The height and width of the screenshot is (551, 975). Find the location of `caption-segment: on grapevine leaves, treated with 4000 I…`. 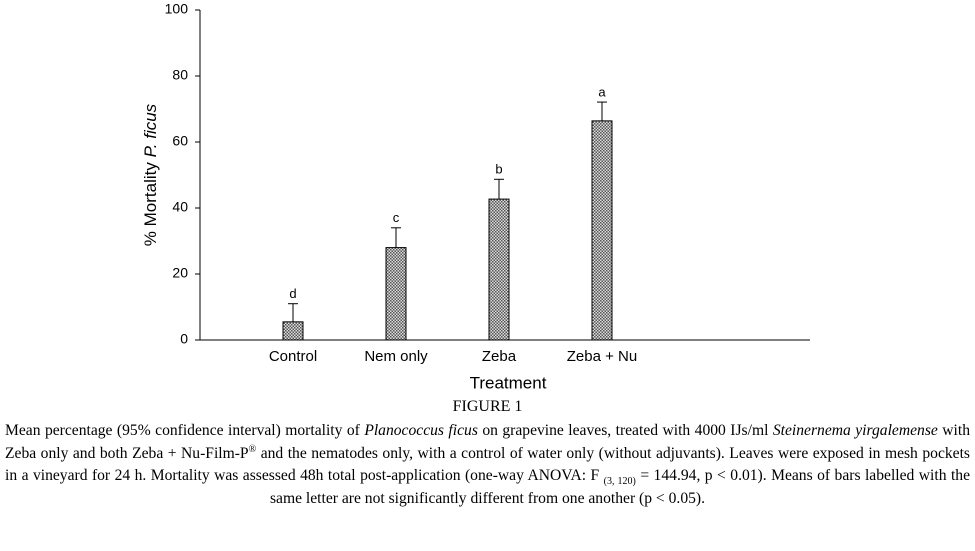

caption-segment: on grapevine leaves, treated with 4000 I… is located at coordinates (625, 430).